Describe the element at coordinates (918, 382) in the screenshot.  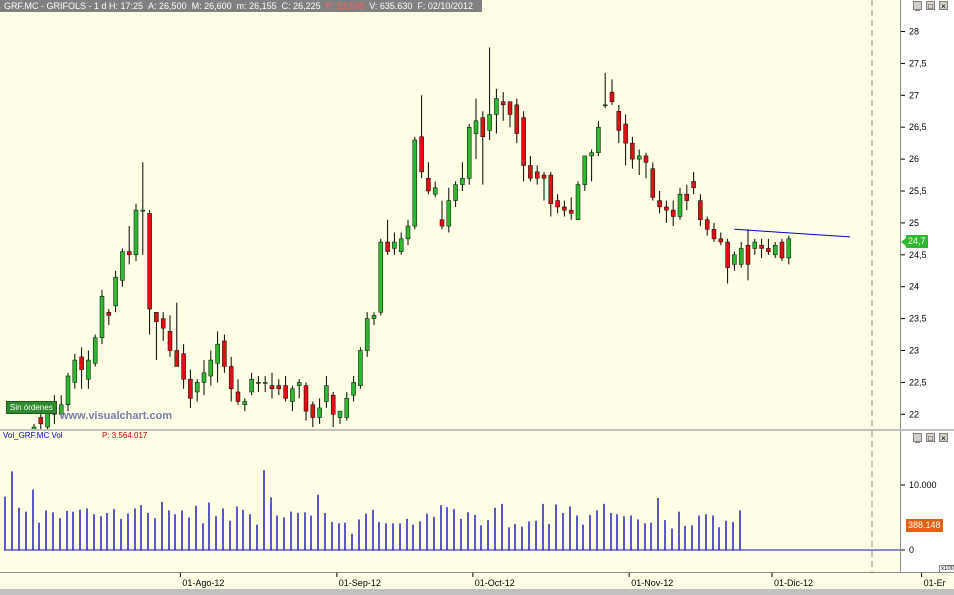
I see `price-tick-label: 22,5` at that location.